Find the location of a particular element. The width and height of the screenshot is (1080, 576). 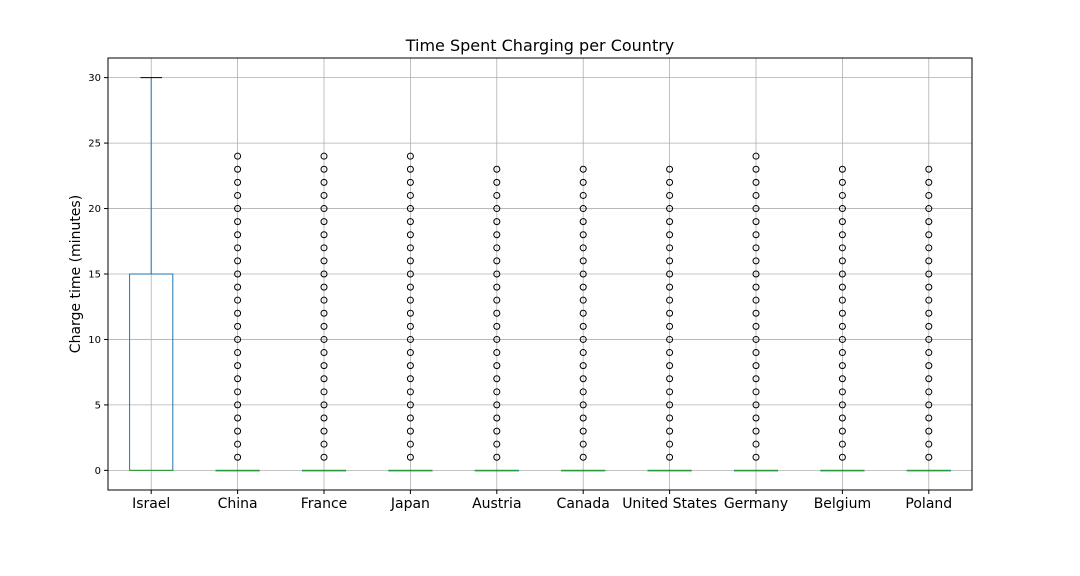

y-tick-label: 0 is located at coordinates (98, 471).